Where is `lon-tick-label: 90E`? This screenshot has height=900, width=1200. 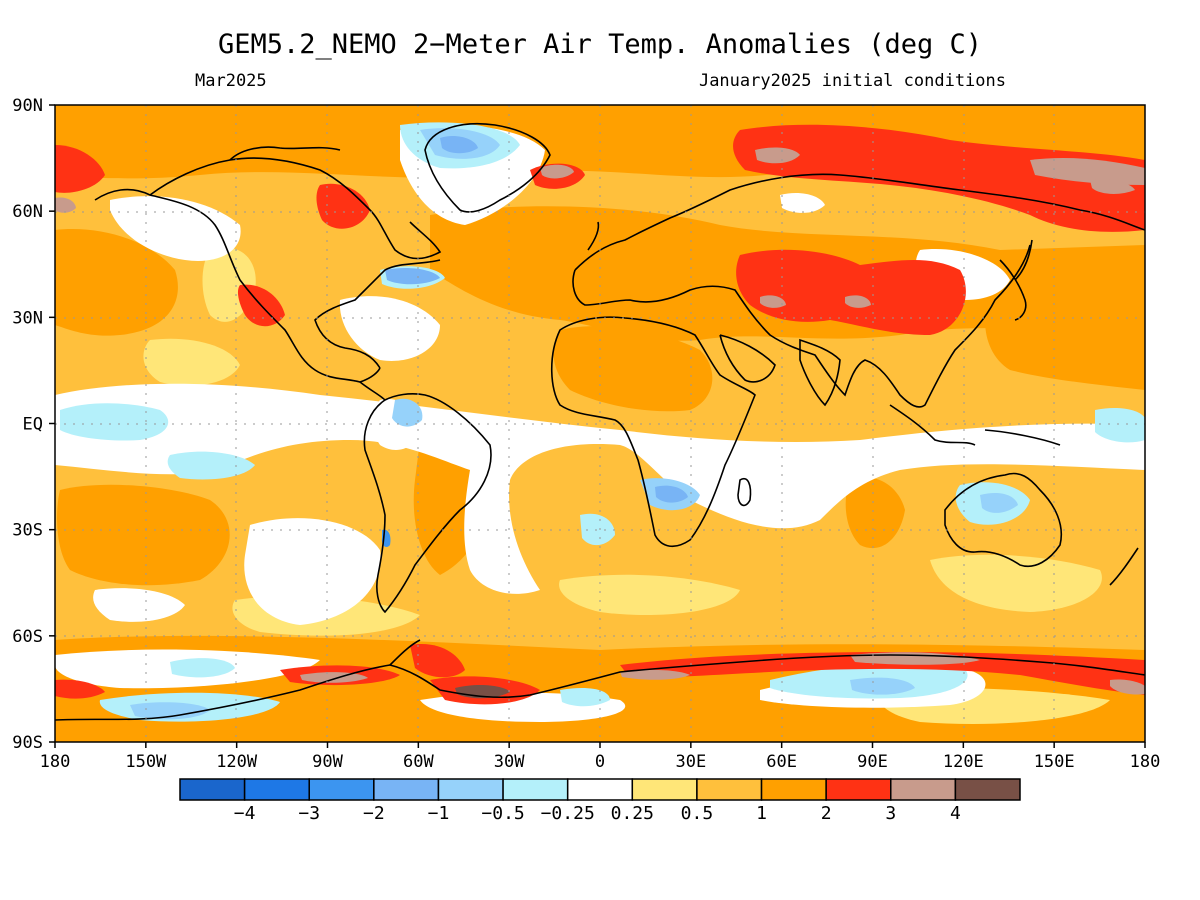
lon-tick-label: 90E is located at coordinates (872, 762).